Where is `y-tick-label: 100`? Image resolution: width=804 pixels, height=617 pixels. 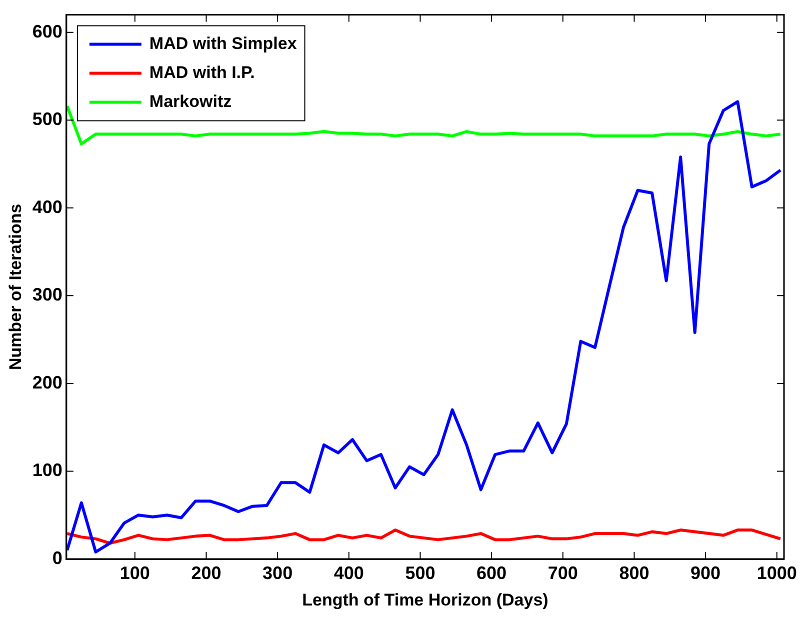
y-tick-label: 100 is located at coordinates (47, 470).